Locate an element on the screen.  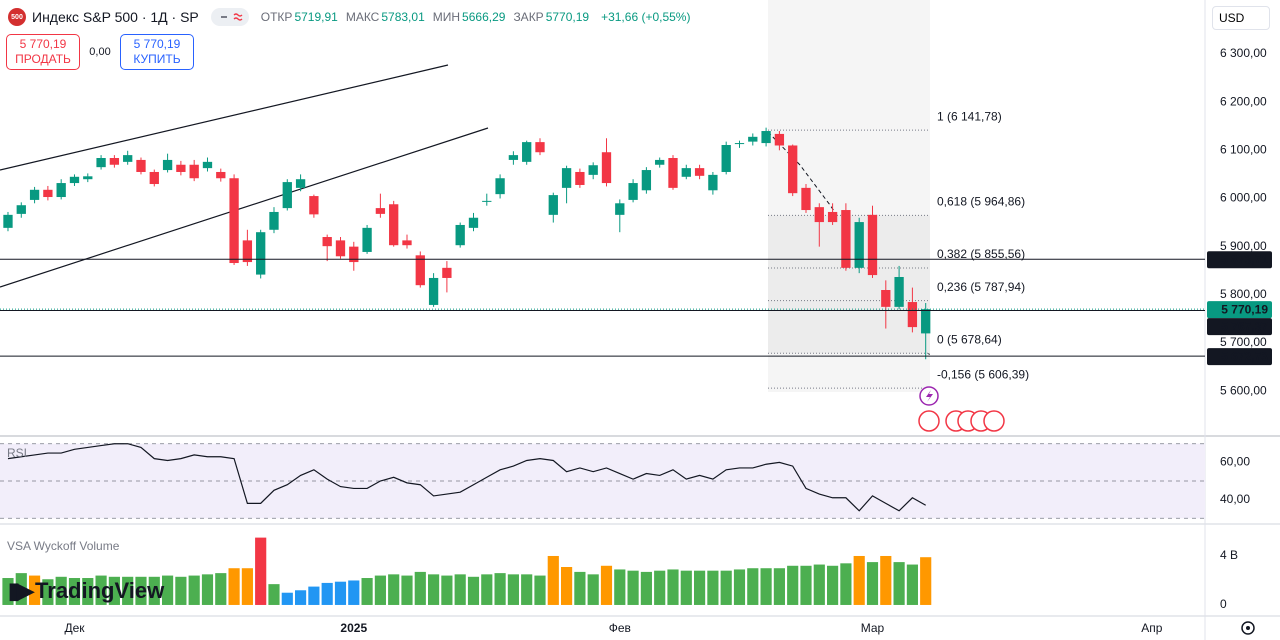
price-label: 5 873,71 is located at coordinates (1244, 259).